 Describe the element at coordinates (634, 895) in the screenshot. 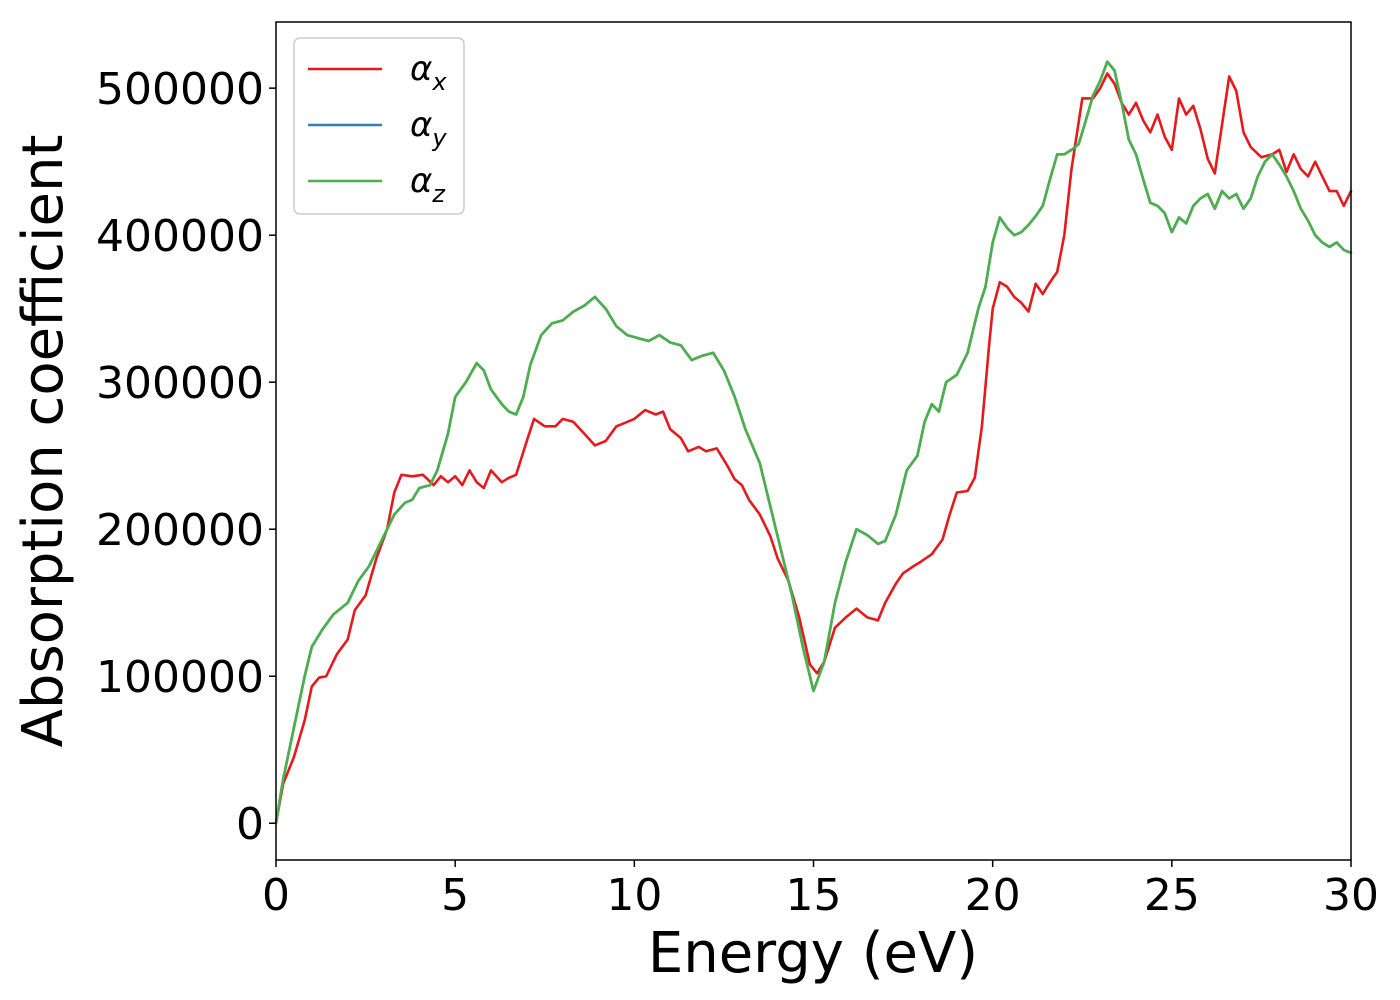

I see `x-tick-label: 10` at that location.